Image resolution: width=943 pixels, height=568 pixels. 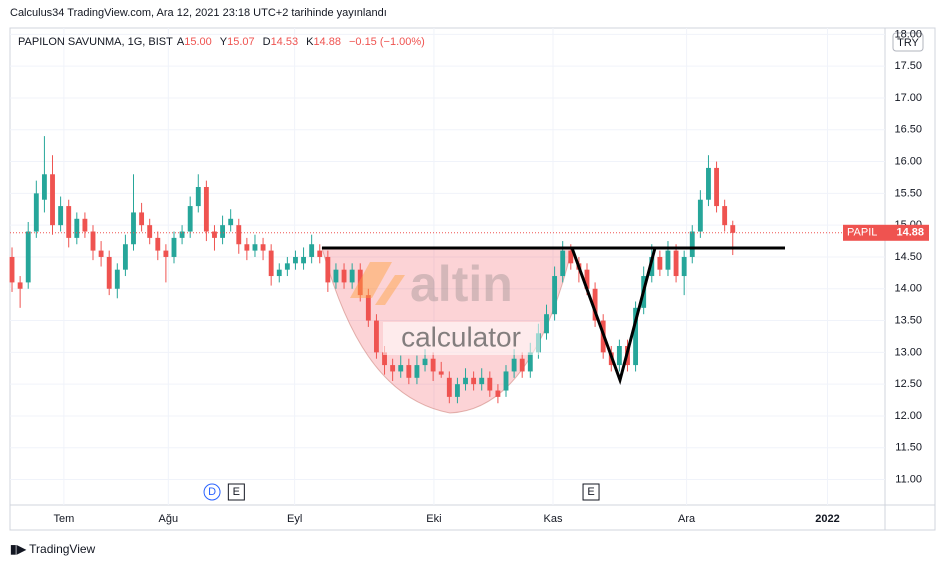 I want to click on y-tick-label: 14.00, so click(x=908, y=289).